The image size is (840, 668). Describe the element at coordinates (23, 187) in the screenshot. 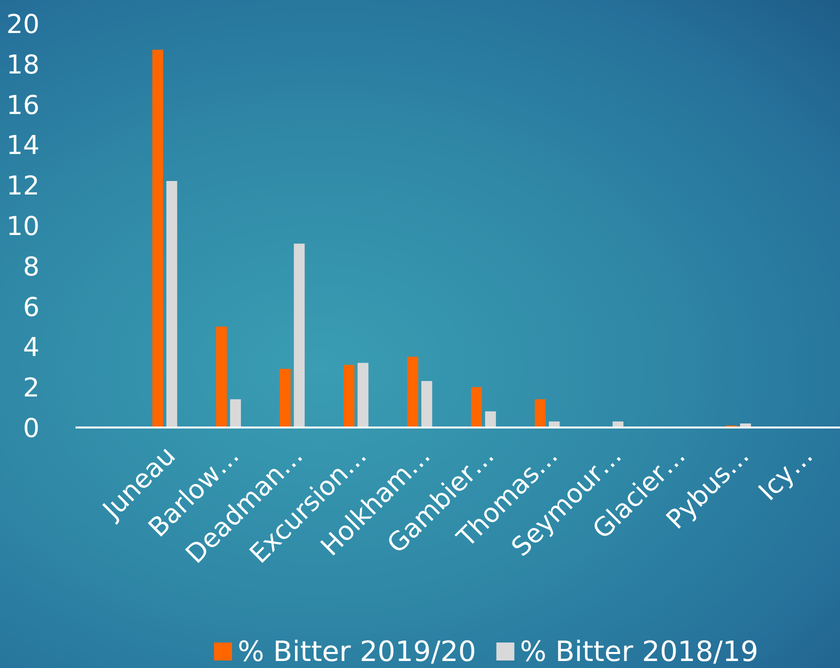

I see `y-tick-label: 12` at that location.